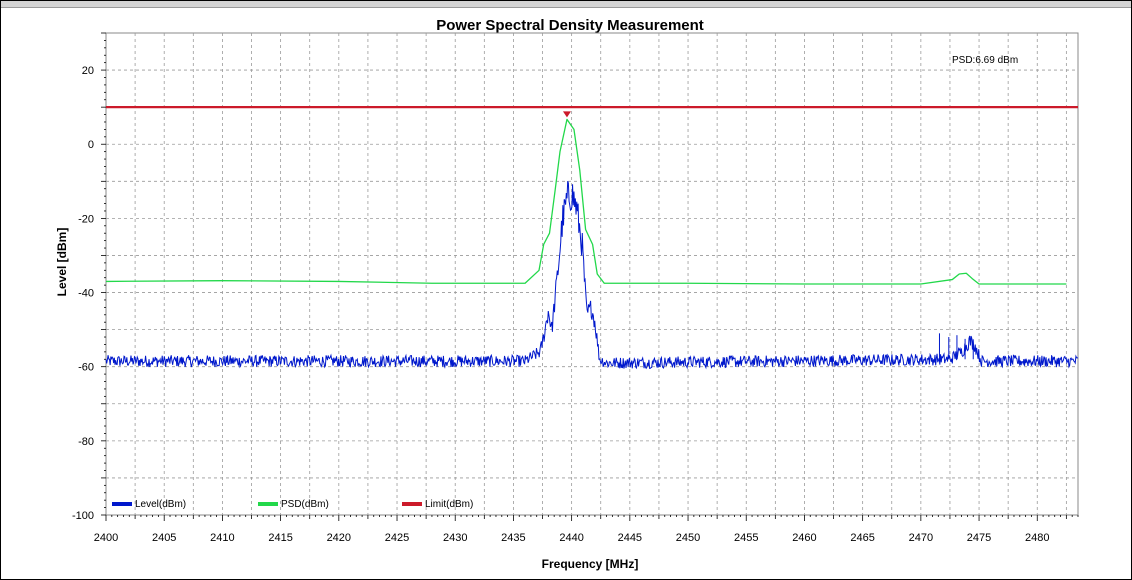 The width and height of the screenshot is (1132, 580). Describe the element at coordinates (164, 538) in the screenshot. I see `x-tick-label: 2405` at that location.